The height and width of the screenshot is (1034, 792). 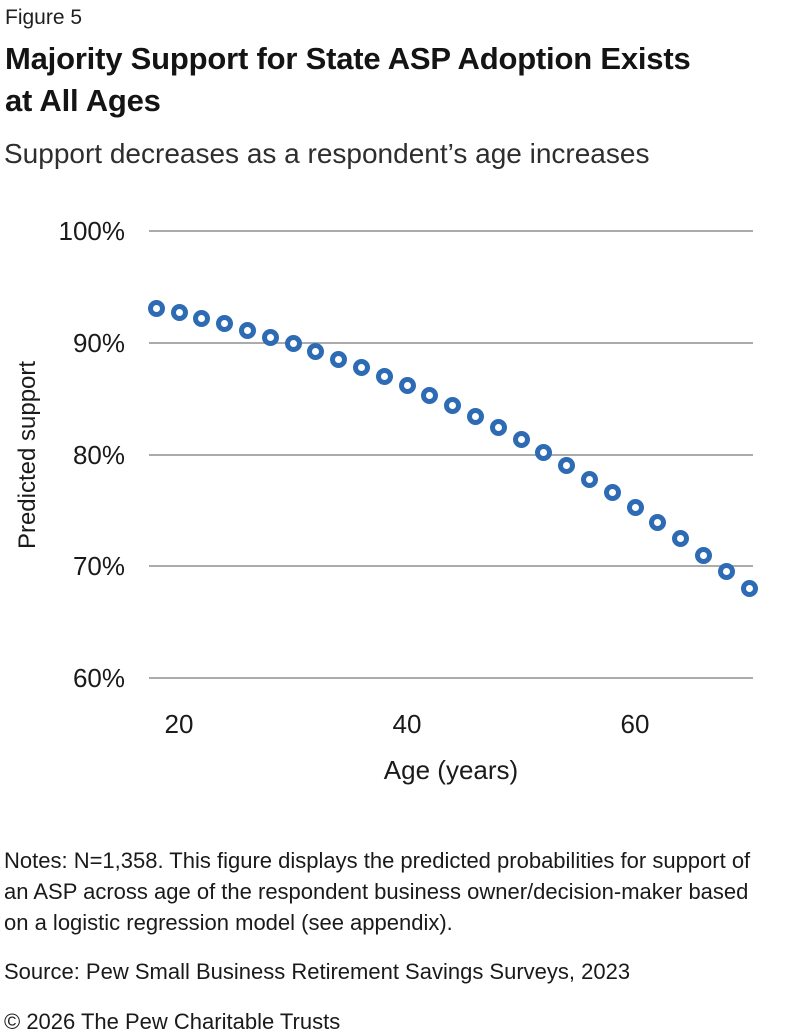 I want to click on y-axis-tick-label: 80%, so click(x=98, y=454).